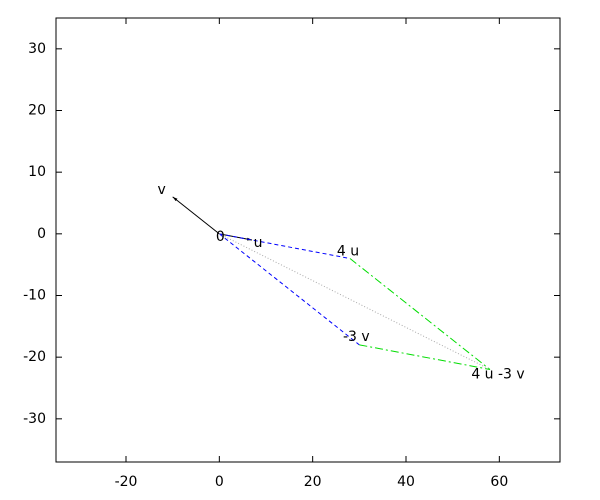  Describe the element at coordinates (313, 482) in the screenshot. I see `x-tick-label: 20` at that location.